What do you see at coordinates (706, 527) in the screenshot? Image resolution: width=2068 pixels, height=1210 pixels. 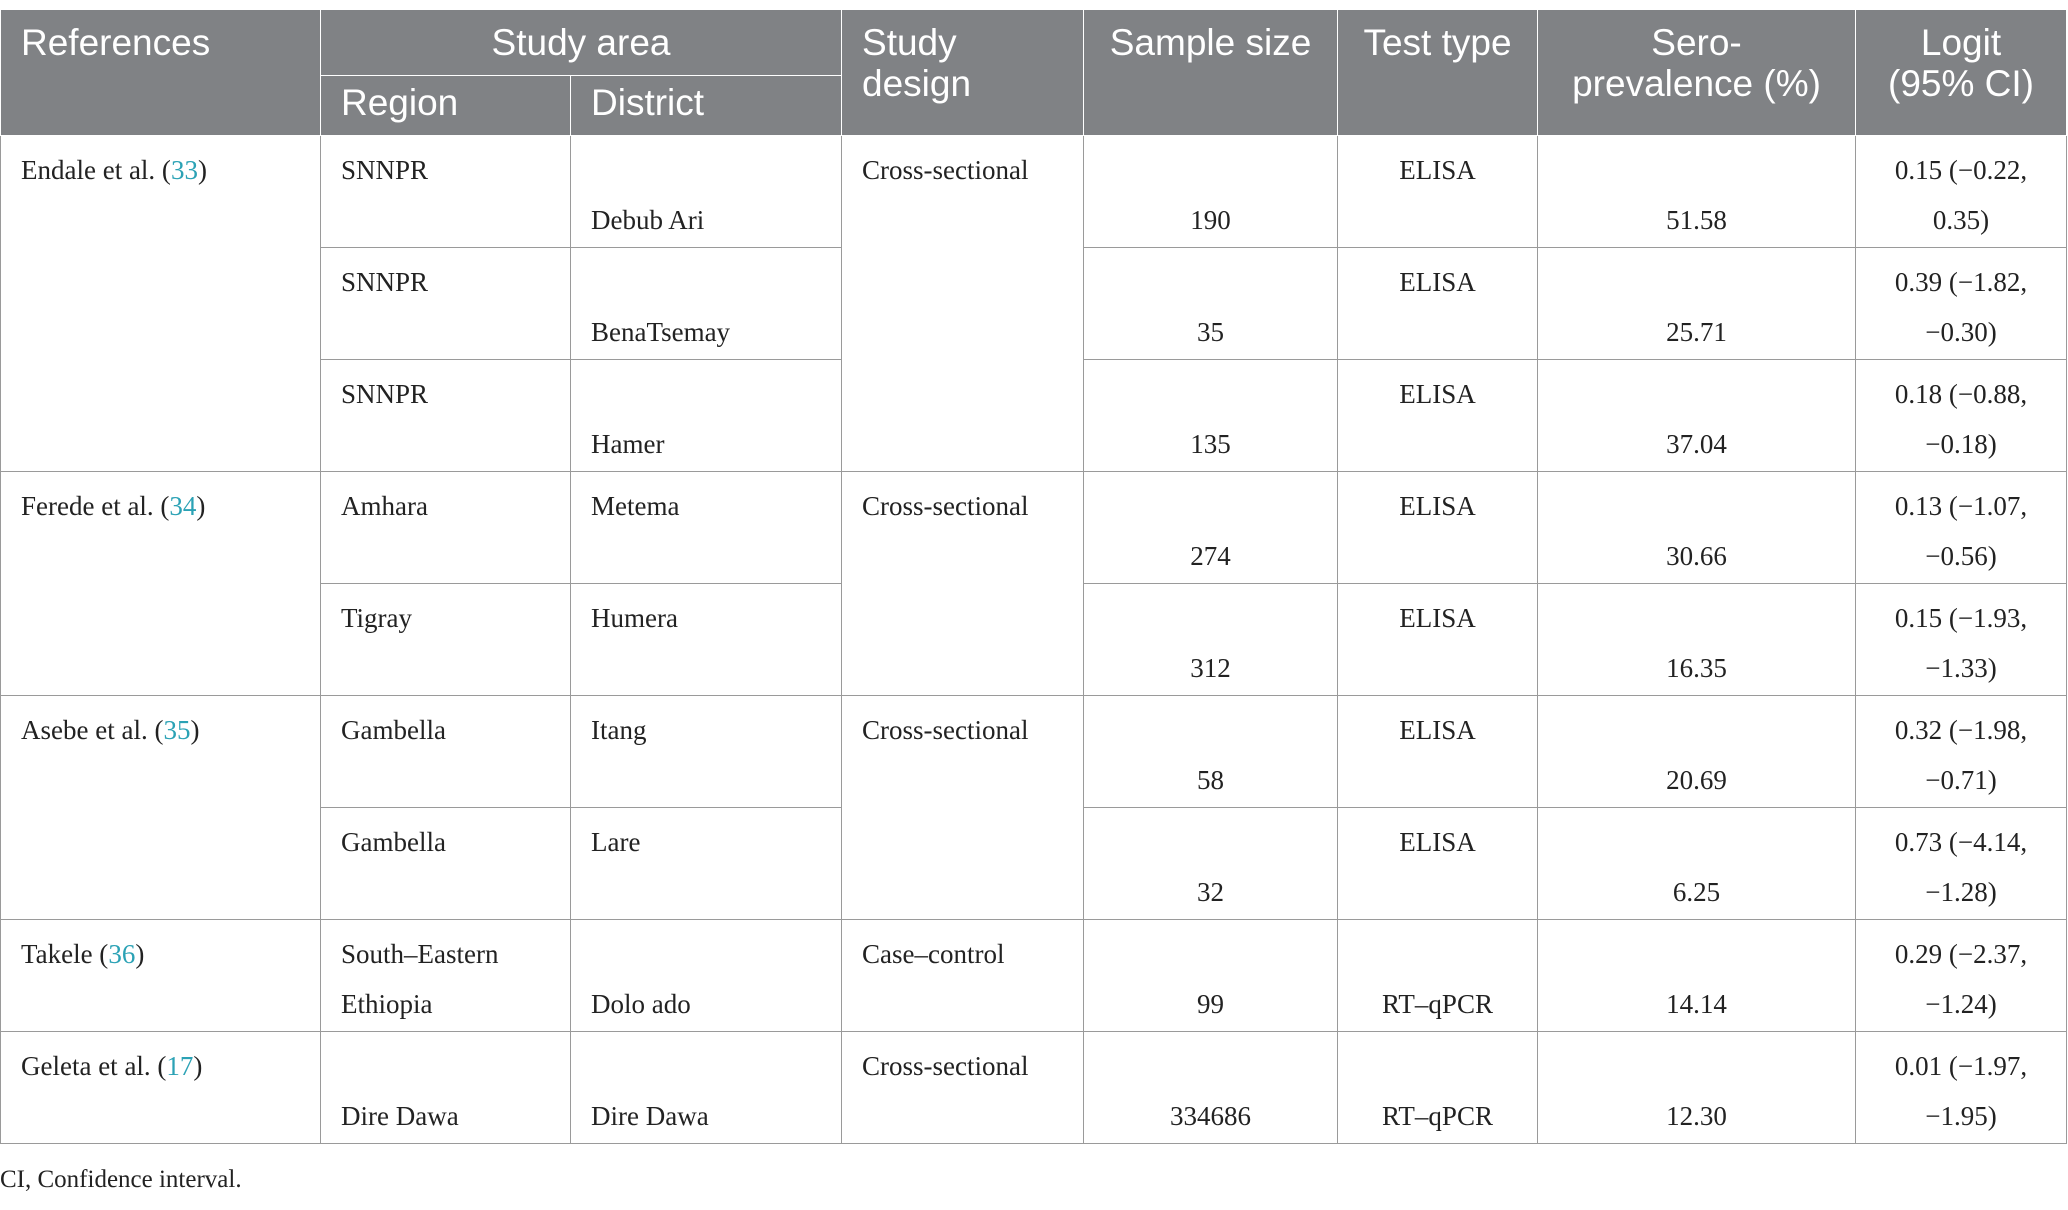 I see `district-cell: Metema` at bounding box center [706, 527].